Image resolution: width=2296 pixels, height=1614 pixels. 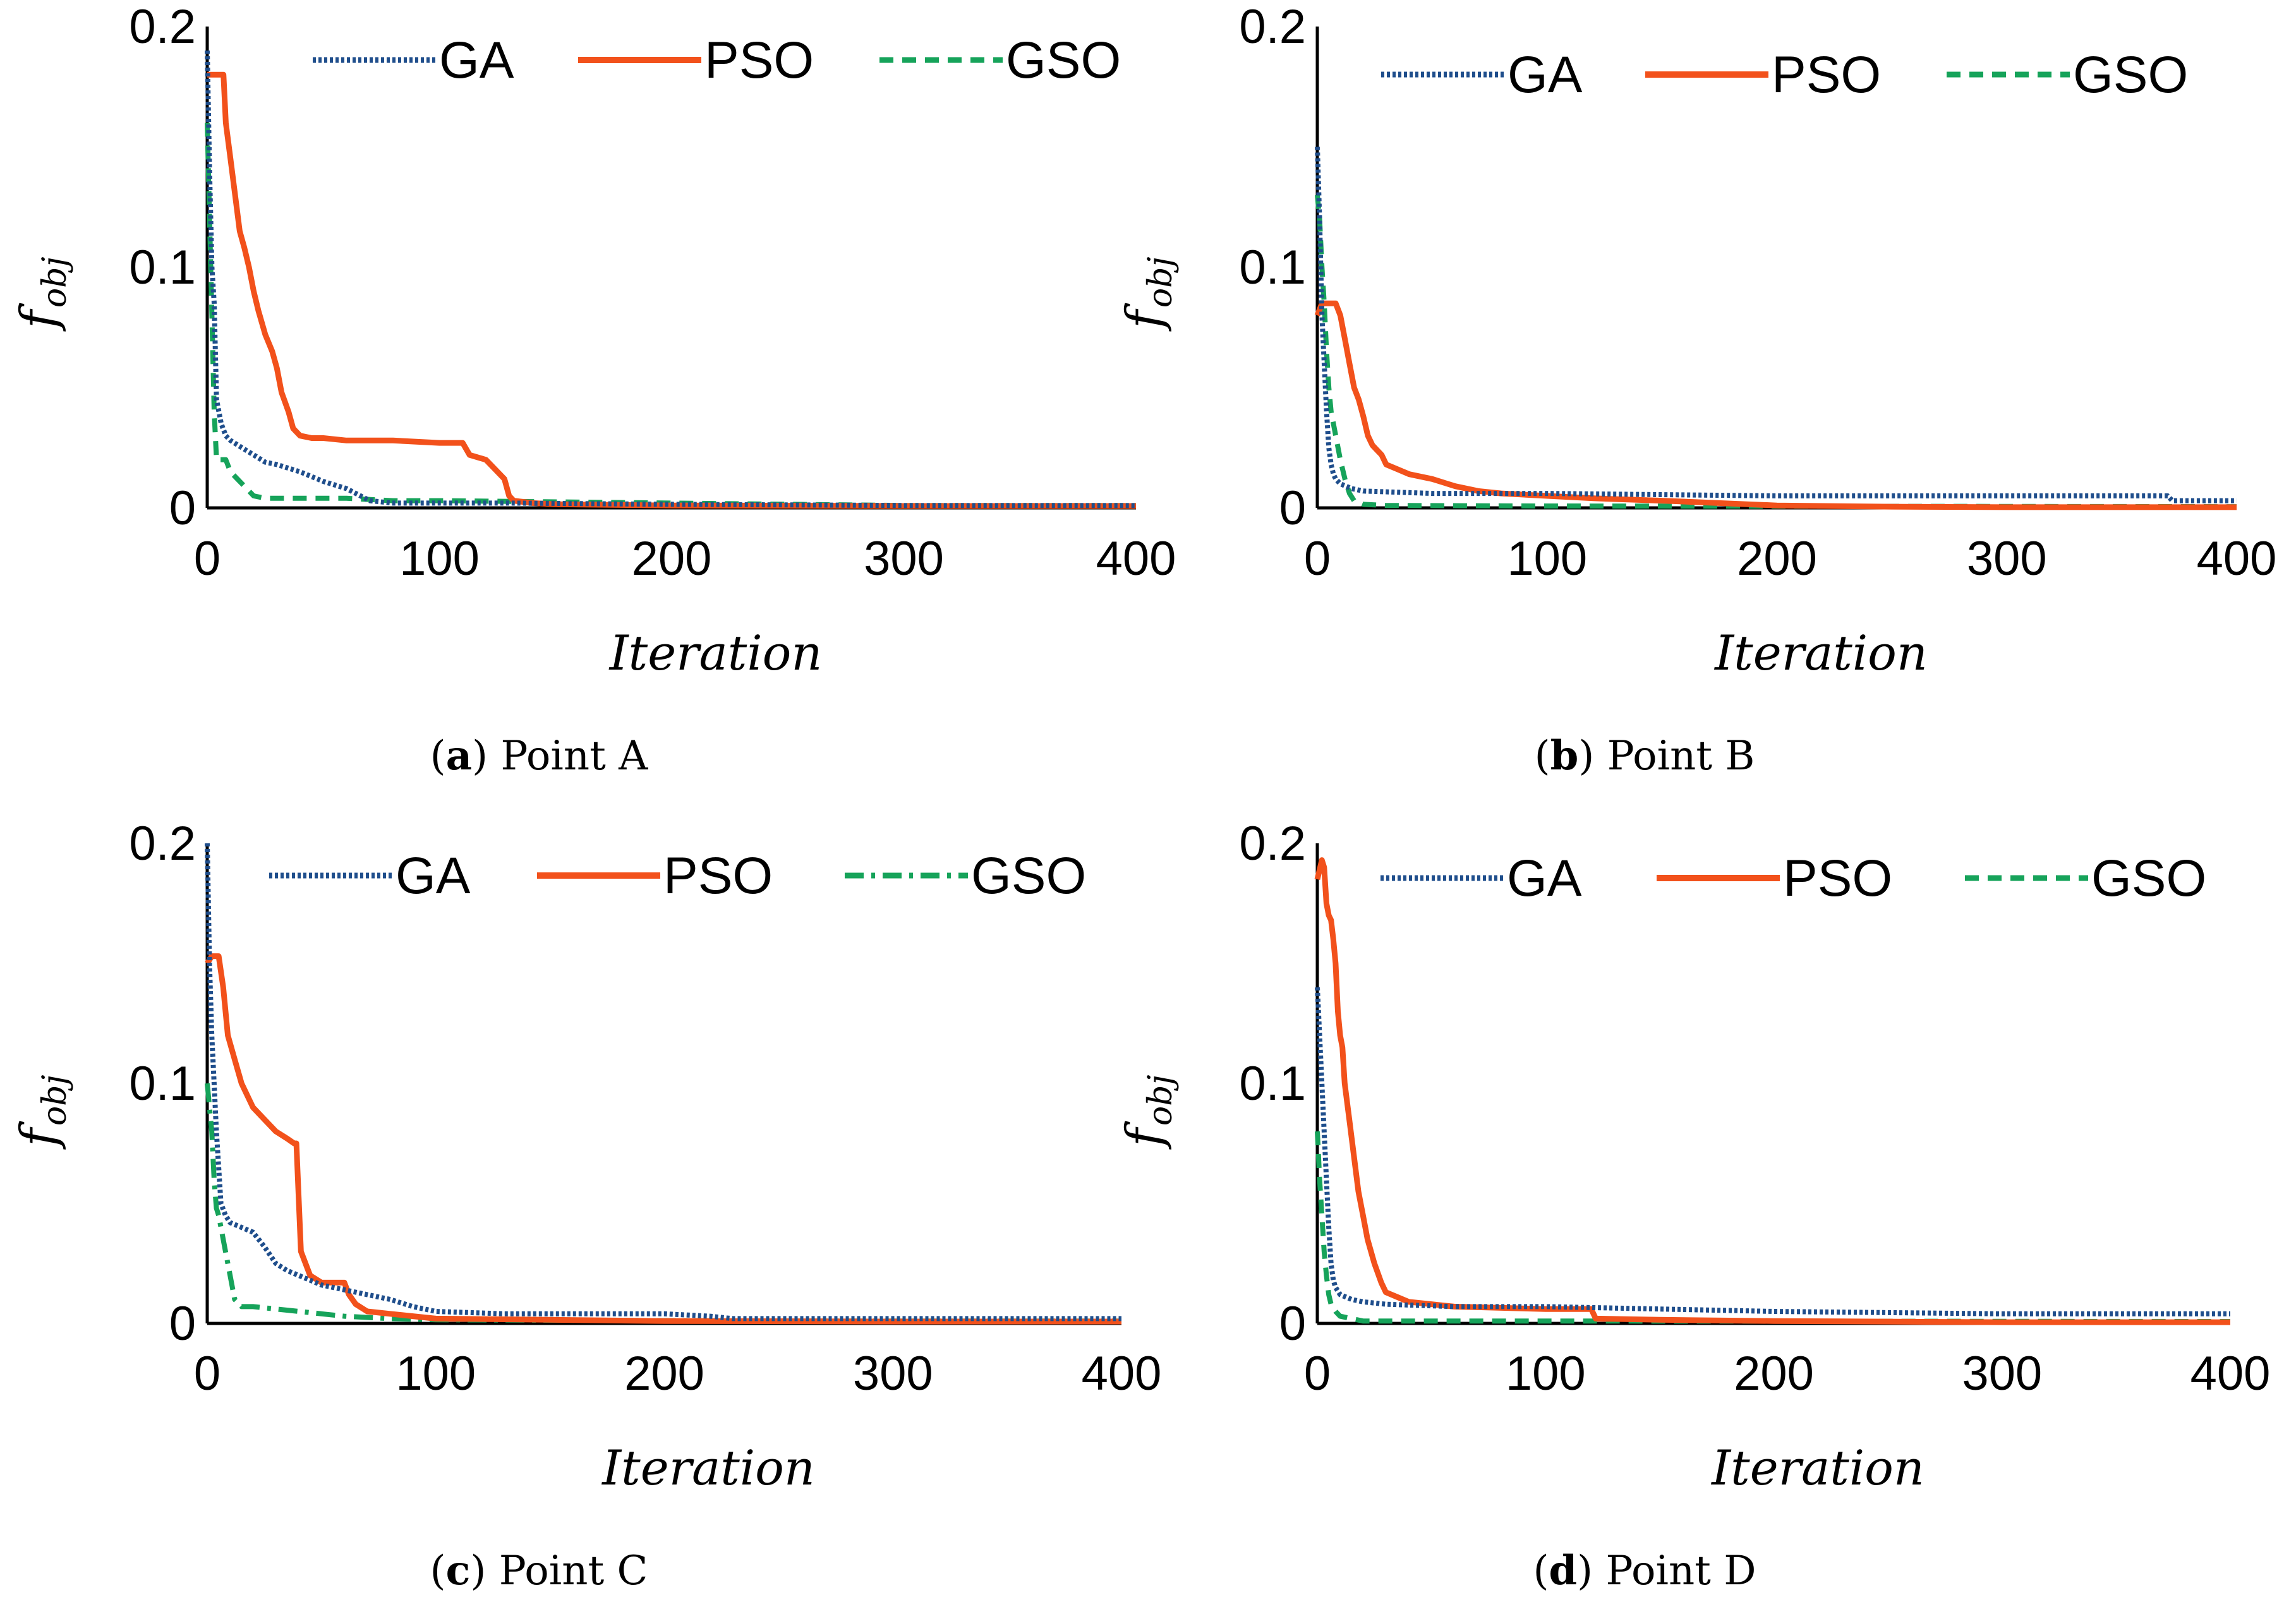 What do you see at coordinates (459, 756) in the screenshot?
I see `caption-letter: a` at bounding box center [459, 756].